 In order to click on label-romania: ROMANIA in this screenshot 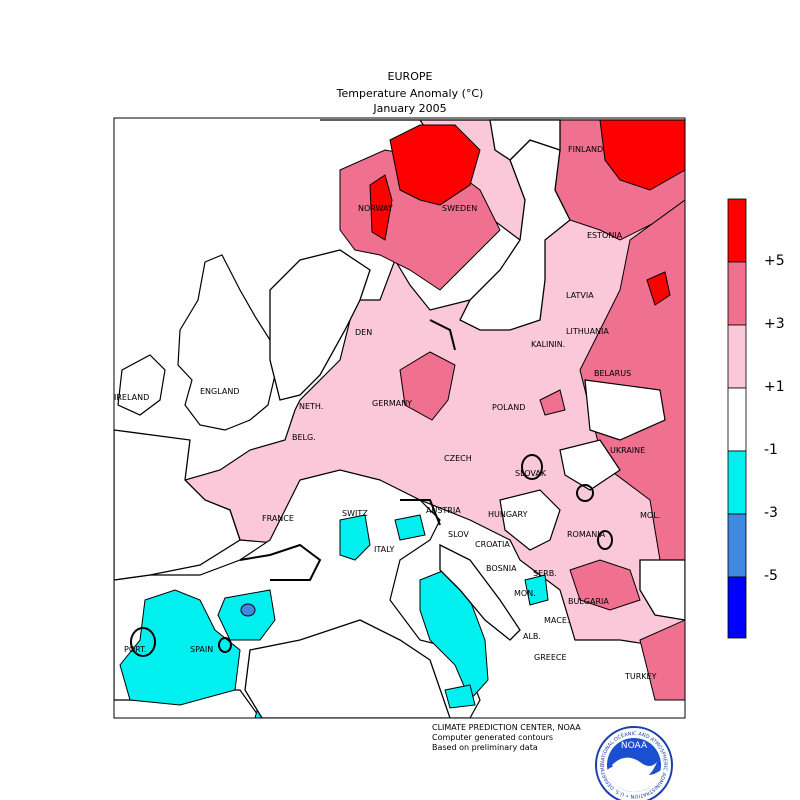, I will do `click(586, 534)`.